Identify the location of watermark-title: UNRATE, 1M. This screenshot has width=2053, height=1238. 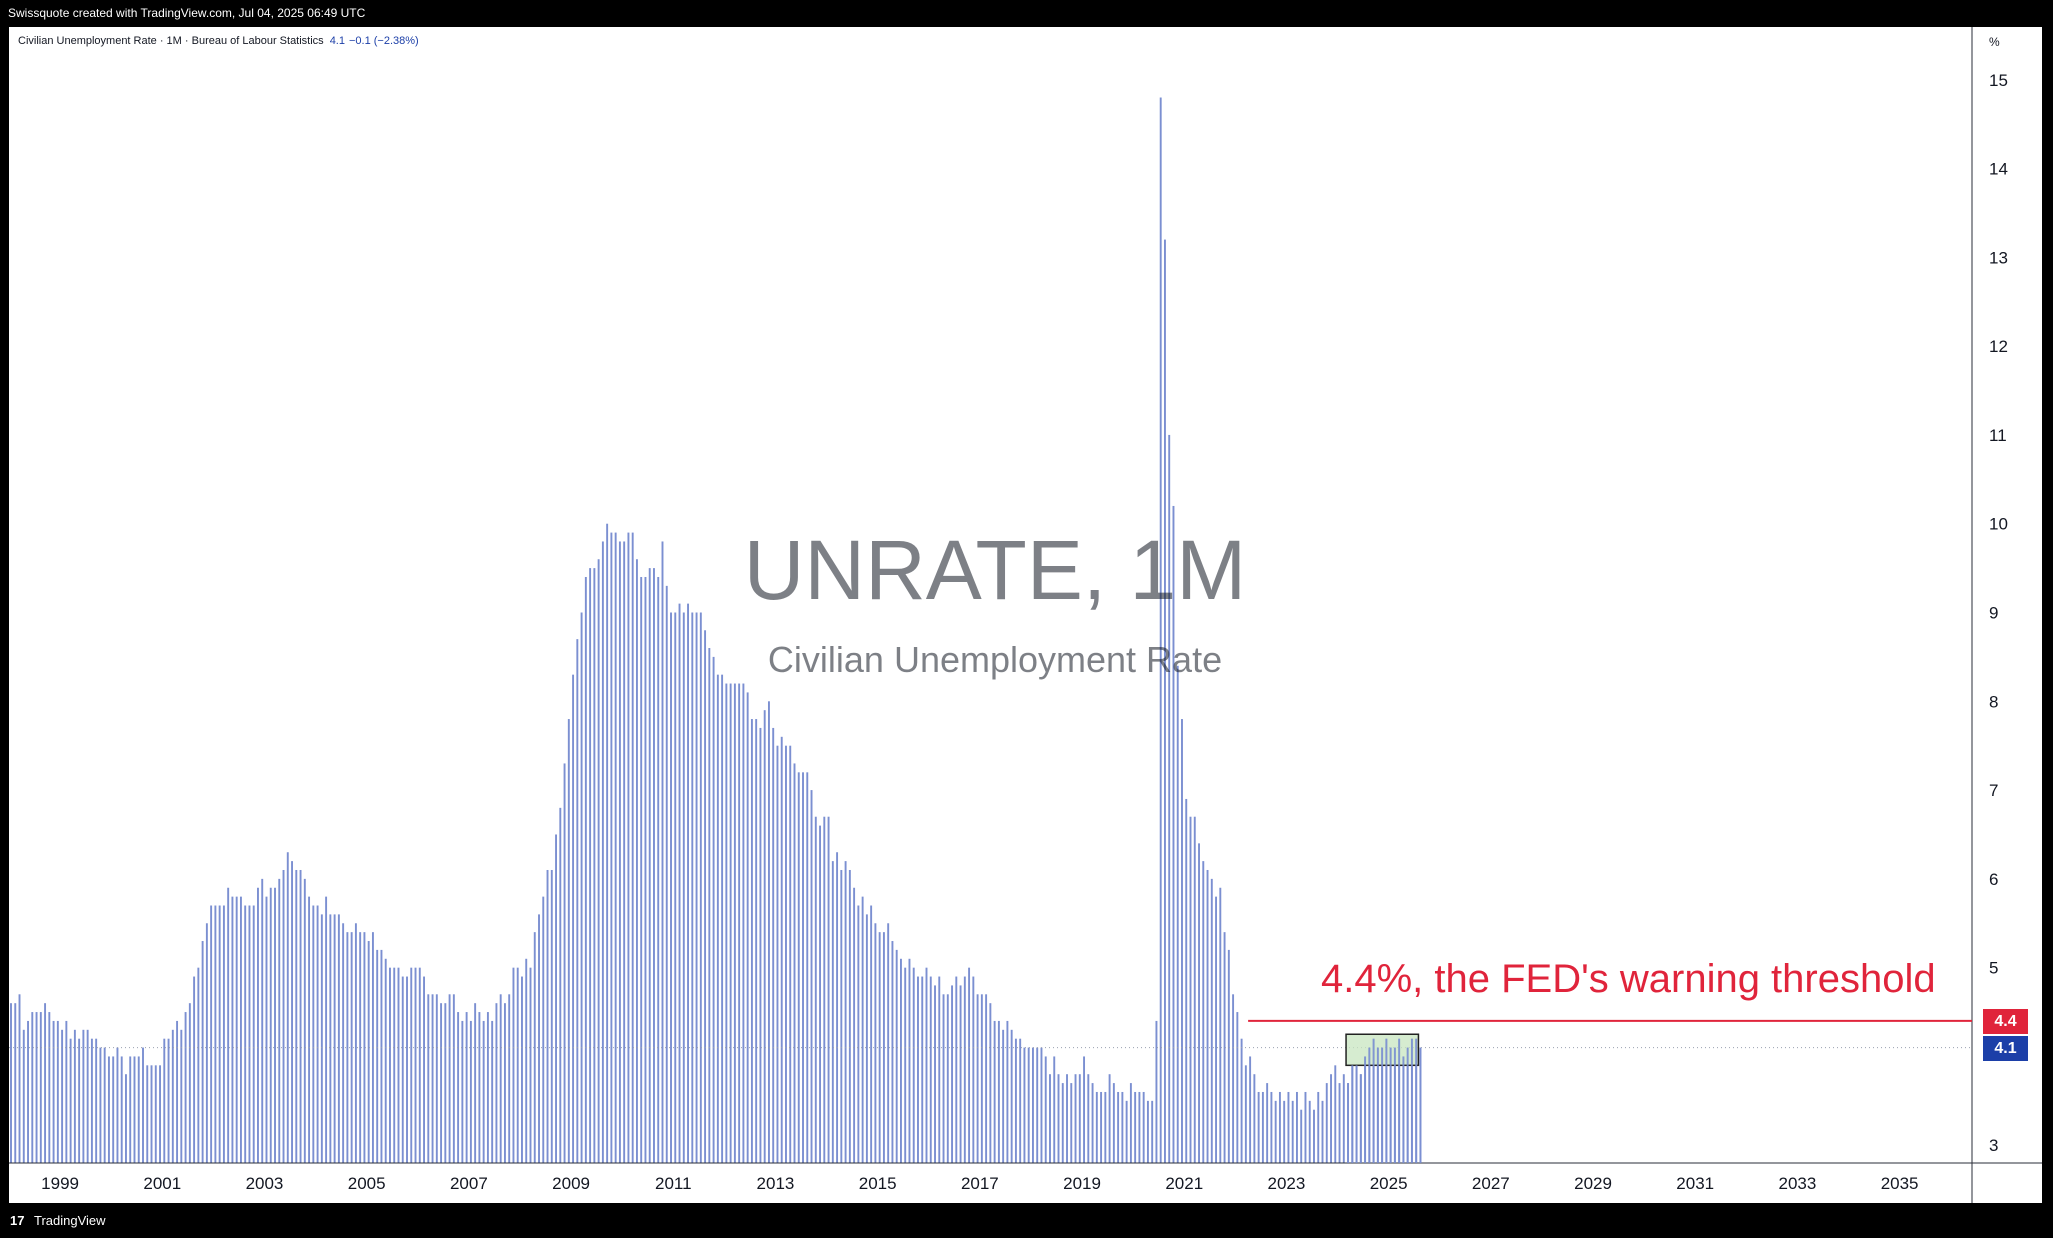
(995, 570).